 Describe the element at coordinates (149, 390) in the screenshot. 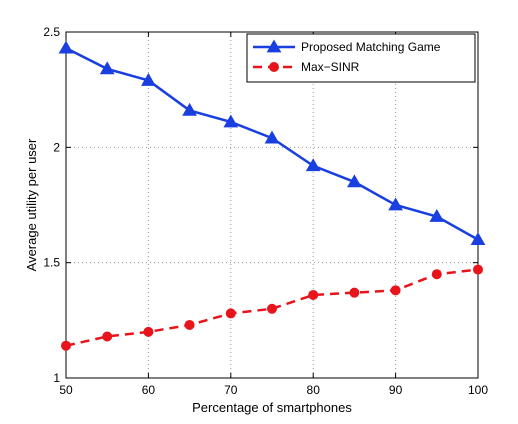

I see `x-tick-label: 60` at that location.